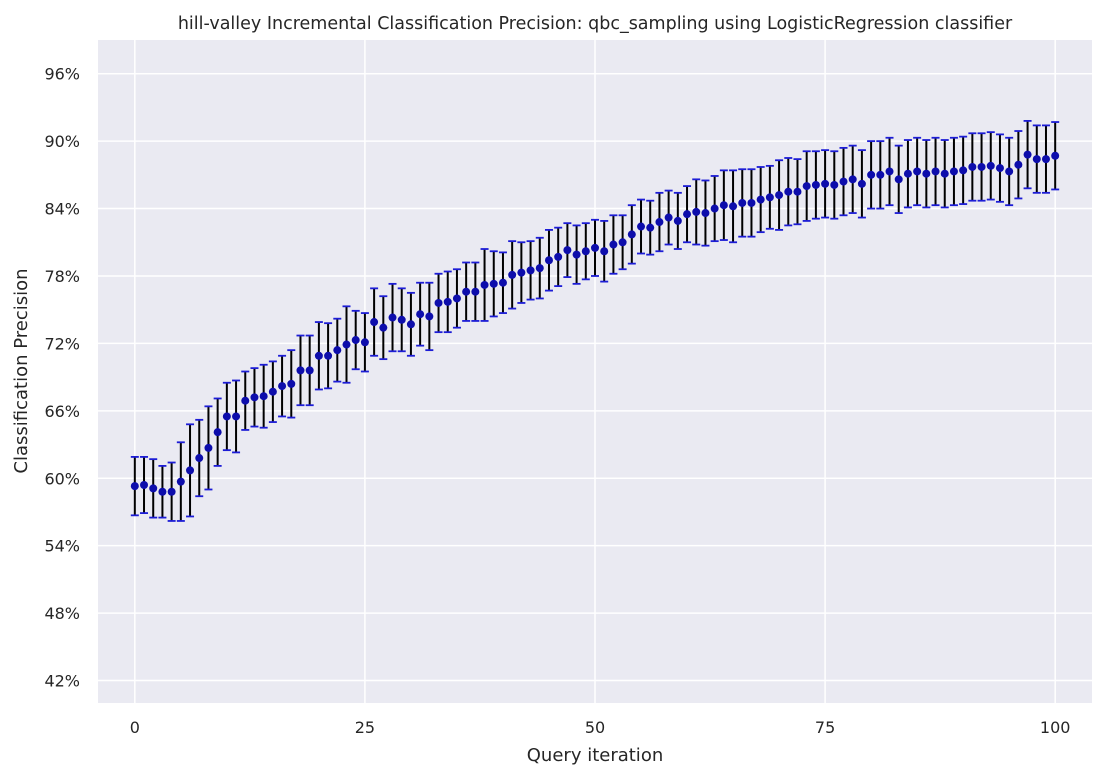 The width and height of the screenshot is (1104, 779). Describe the element at coordinates (1055, 727) in the screenshot. I see `x-tick-label: 100` at that location.